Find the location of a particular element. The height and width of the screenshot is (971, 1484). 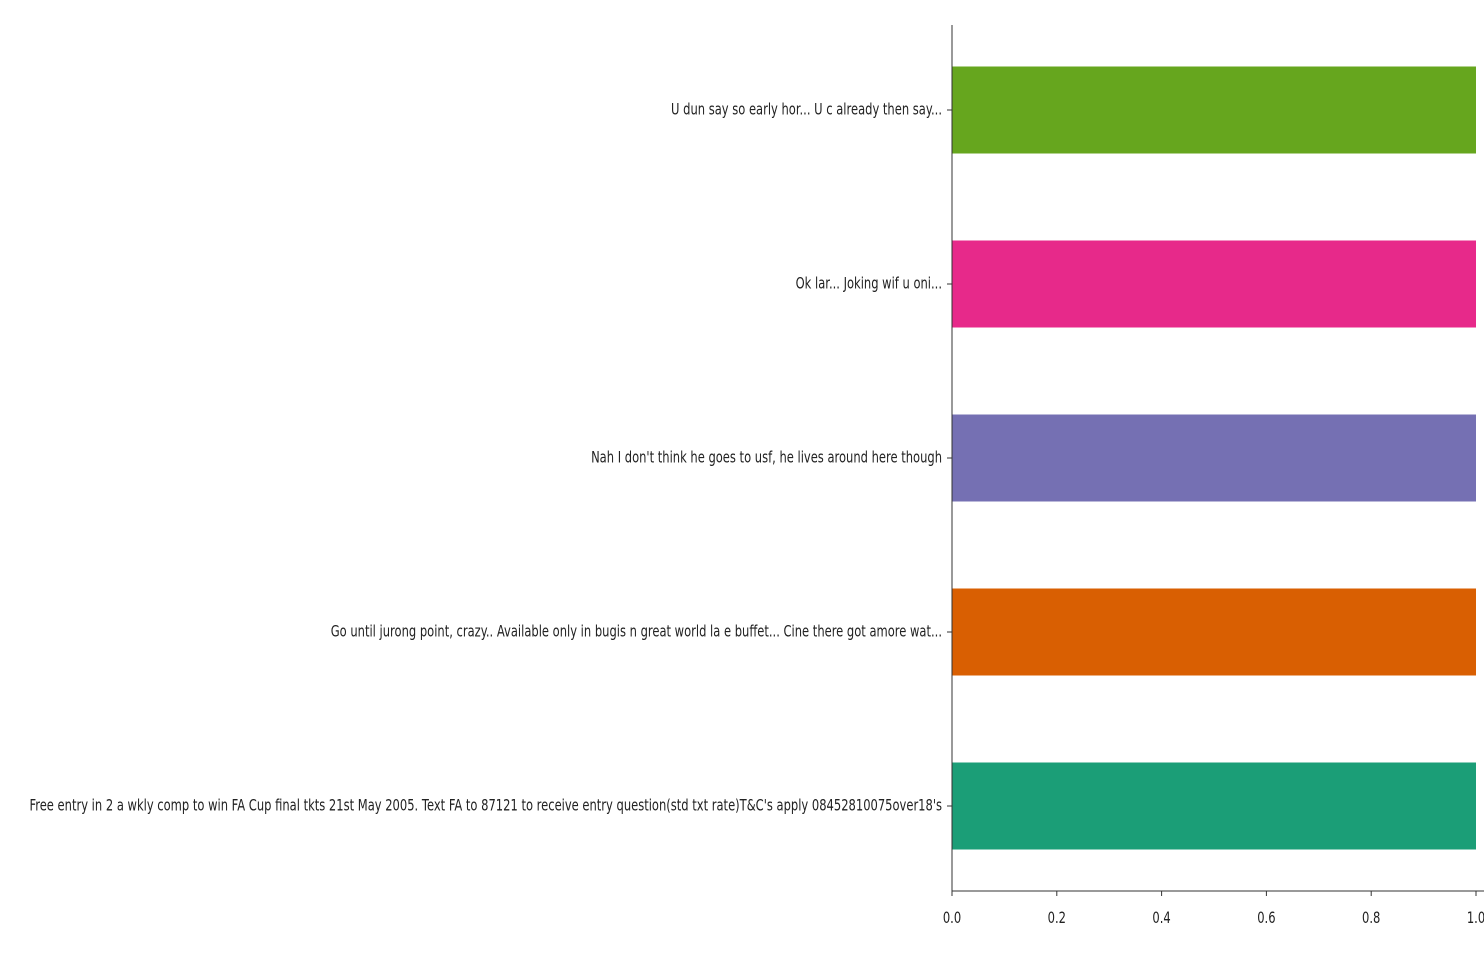

x-tick-label: 0.4 is located at coordinates (1161, 918).